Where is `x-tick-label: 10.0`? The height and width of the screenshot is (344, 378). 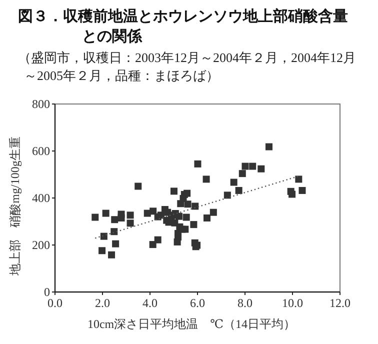
x-tick-label: 10.0 is located at coordinates (292, 303).